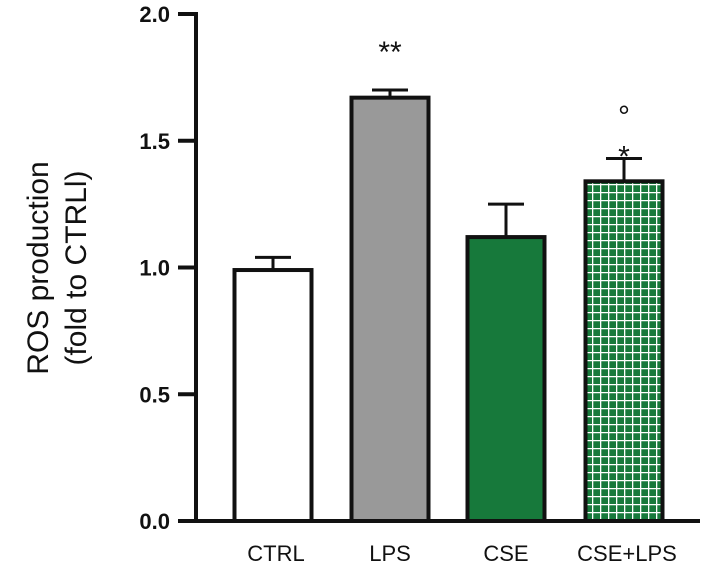 The height and width of the screenshot is (564, 709). Describe the element at coordinates (390, 309) in the screenshot. I see `bar-lps` at that location.